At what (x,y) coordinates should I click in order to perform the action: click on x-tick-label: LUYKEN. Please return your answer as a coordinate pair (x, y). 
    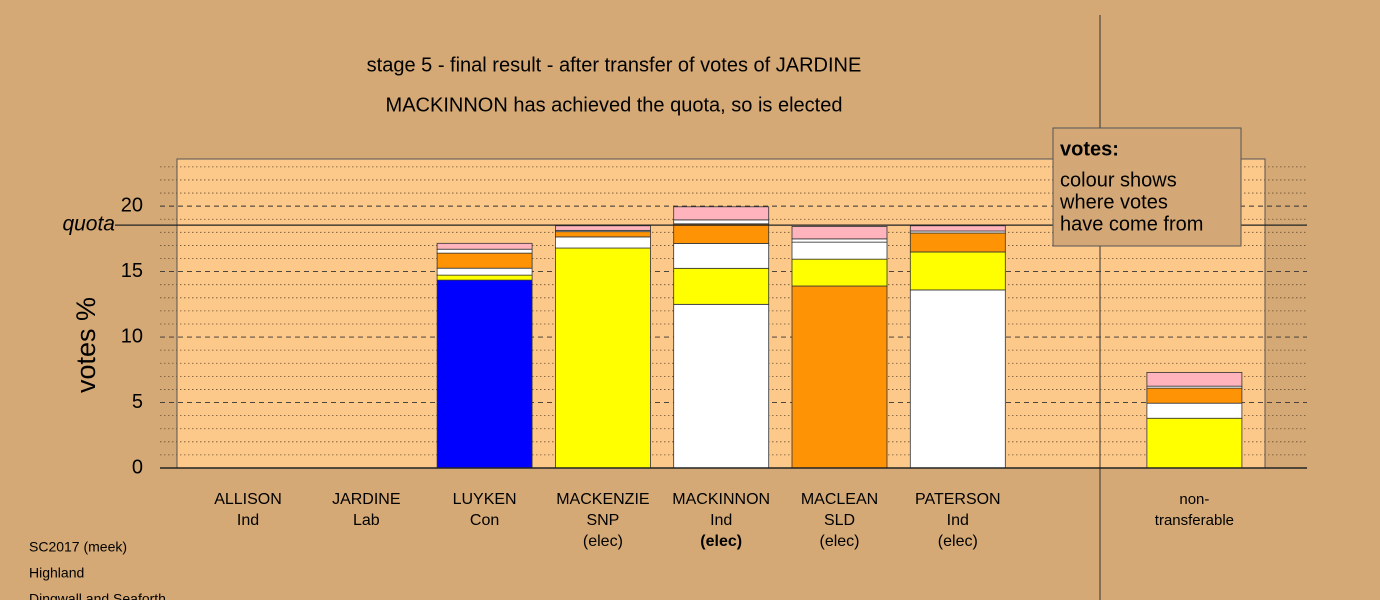
    Looking at the image, I should click on (485, 499).